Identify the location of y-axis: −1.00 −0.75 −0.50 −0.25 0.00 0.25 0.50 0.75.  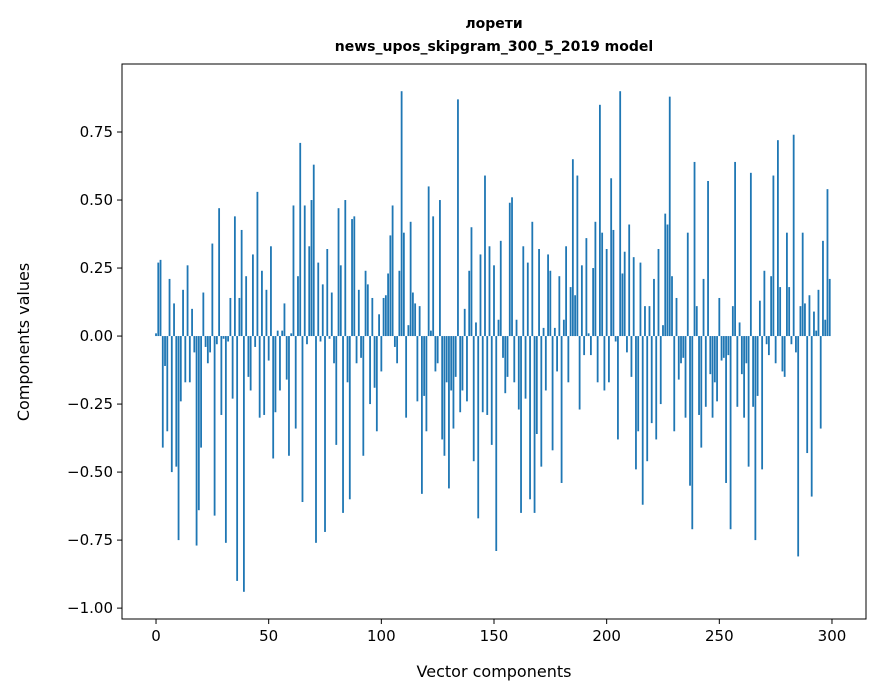
(94, 370).